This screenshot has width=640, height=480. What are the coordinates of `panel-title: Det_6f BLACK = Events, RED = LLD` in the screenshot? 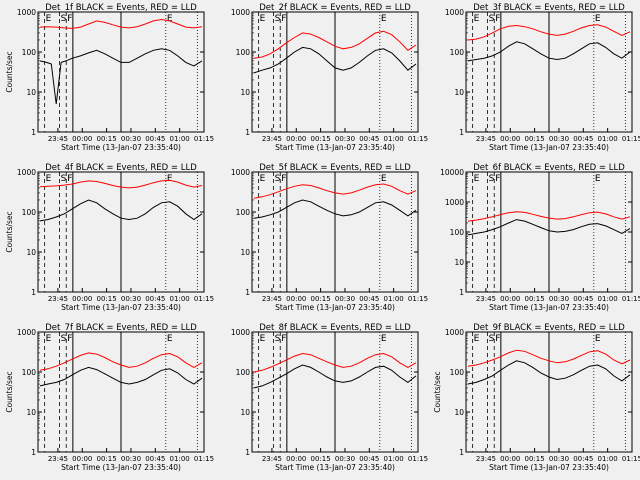 It's located at (549, 168).